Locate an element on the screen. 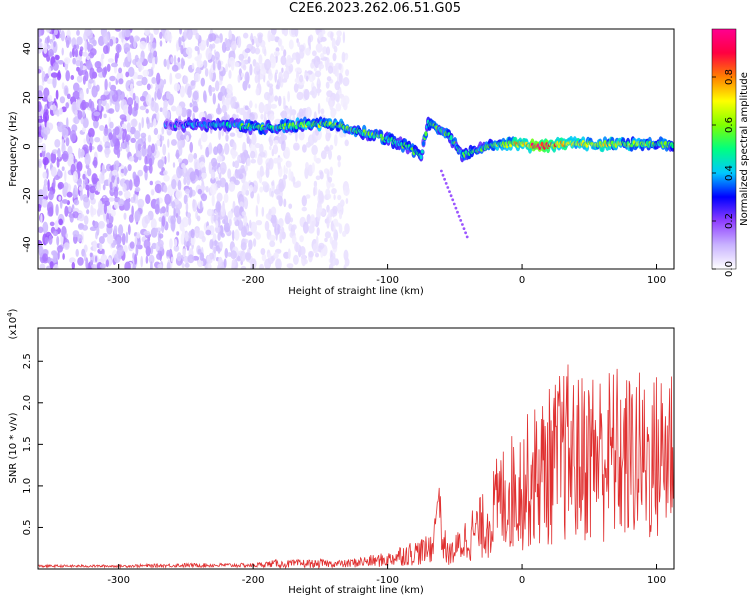  ridge-core is located at coordinates (426, 134).